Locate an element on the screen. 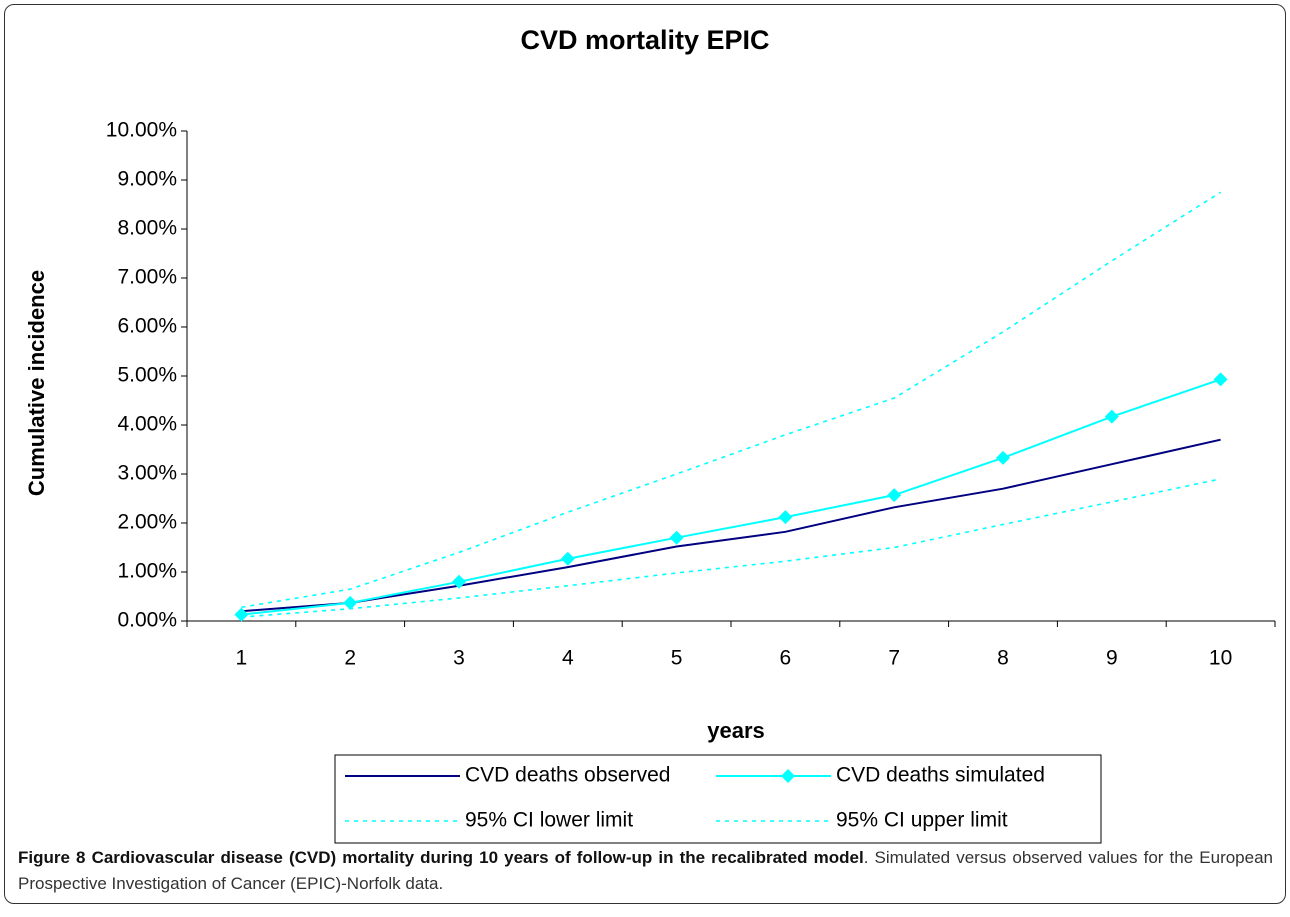 The height and width of the screenshot is (917, 1290). x-tick-label: 10 is located at coordinates (1220, 658).